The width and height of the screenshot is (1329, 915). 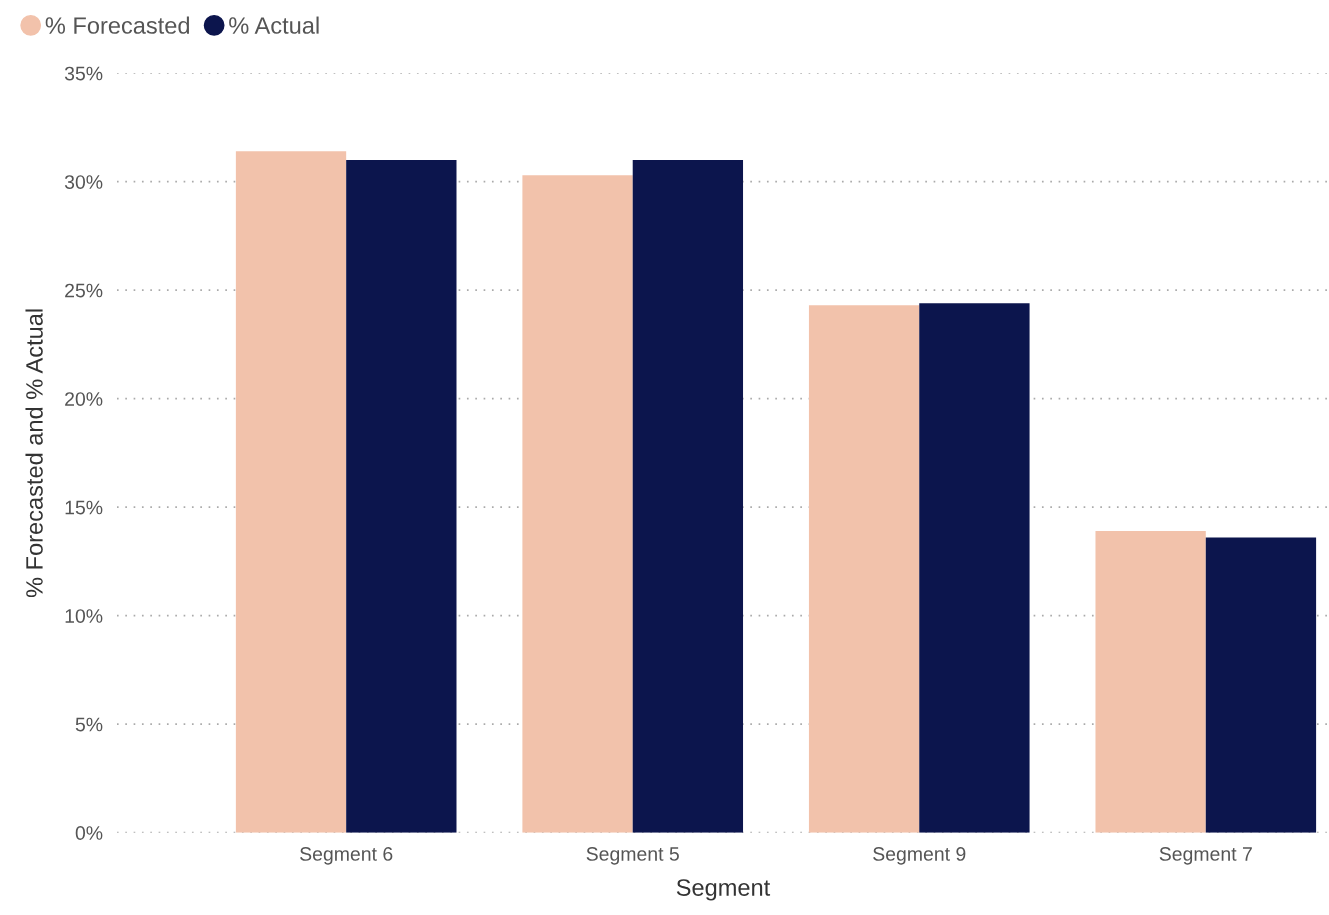 What do you see at coordinates (632, 856) in the screenshot?
I see `x-tick-label: Segment 5` at bounding box center [632, 856].